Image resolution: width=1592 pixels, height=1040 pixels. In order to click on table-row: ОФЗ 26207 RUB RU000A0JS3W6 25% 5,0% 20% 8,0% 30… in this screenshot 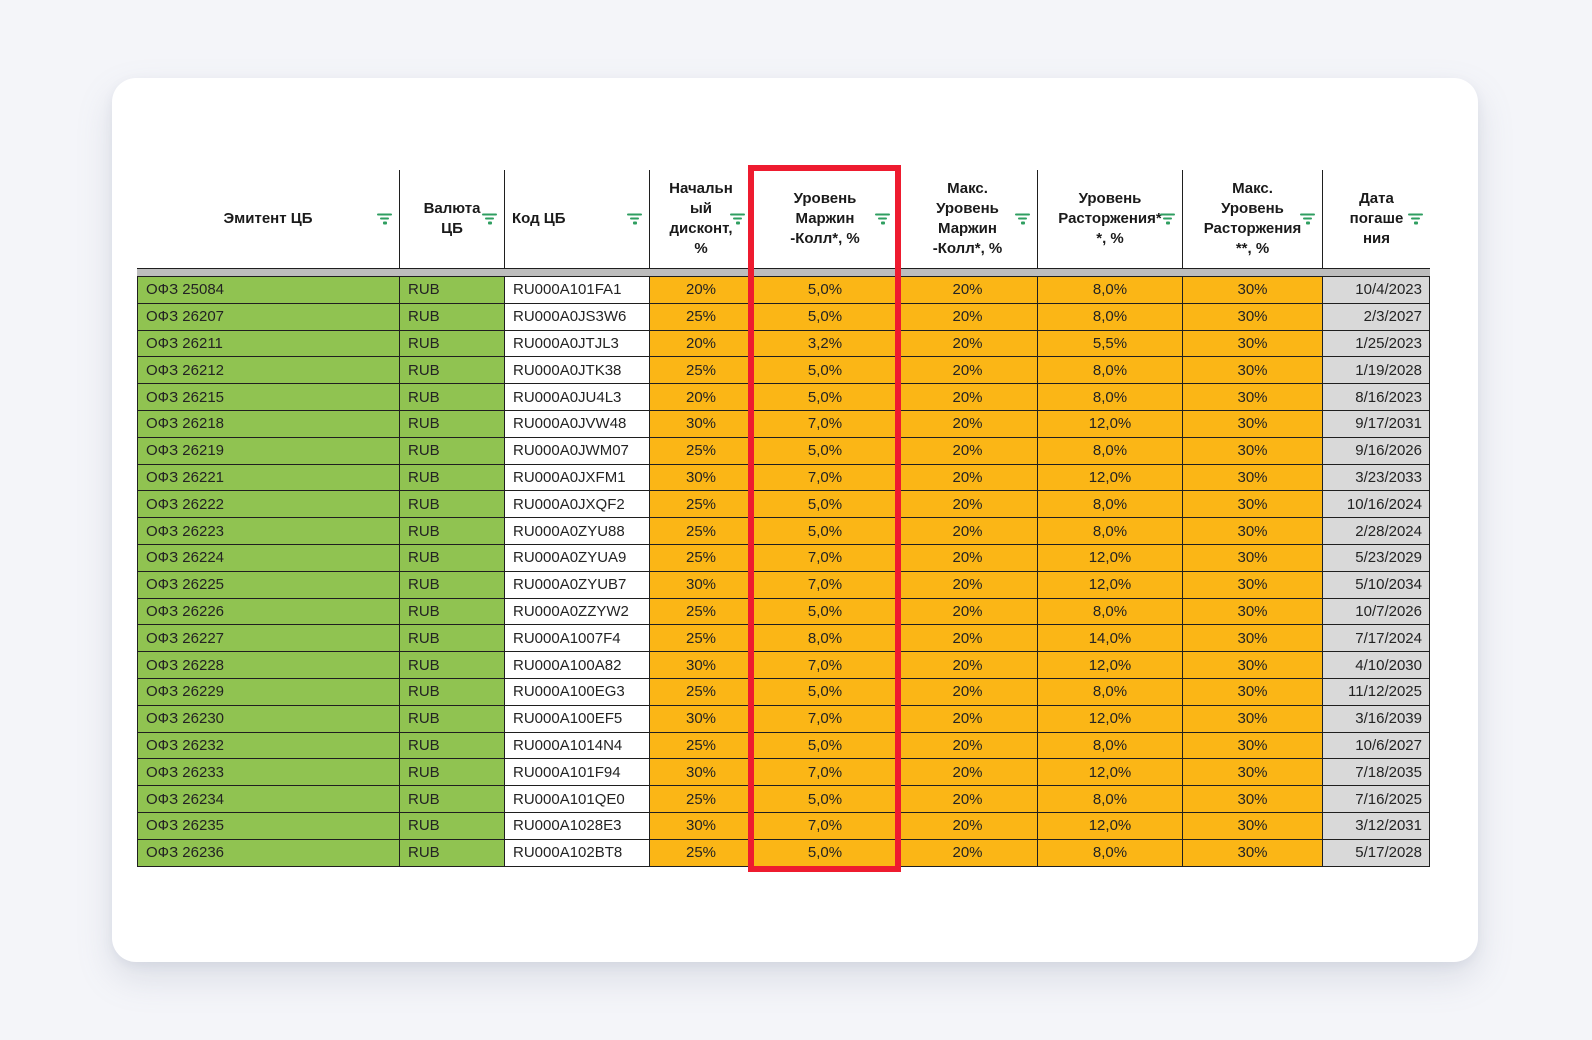, I will do `click(783, 317)`.